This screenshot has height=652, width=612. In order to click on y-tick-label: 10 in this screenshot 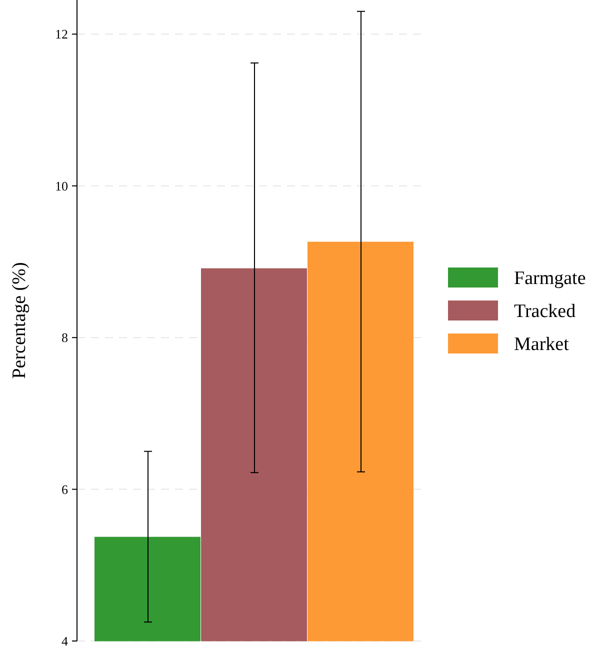, I will do `click(61, 186)`.